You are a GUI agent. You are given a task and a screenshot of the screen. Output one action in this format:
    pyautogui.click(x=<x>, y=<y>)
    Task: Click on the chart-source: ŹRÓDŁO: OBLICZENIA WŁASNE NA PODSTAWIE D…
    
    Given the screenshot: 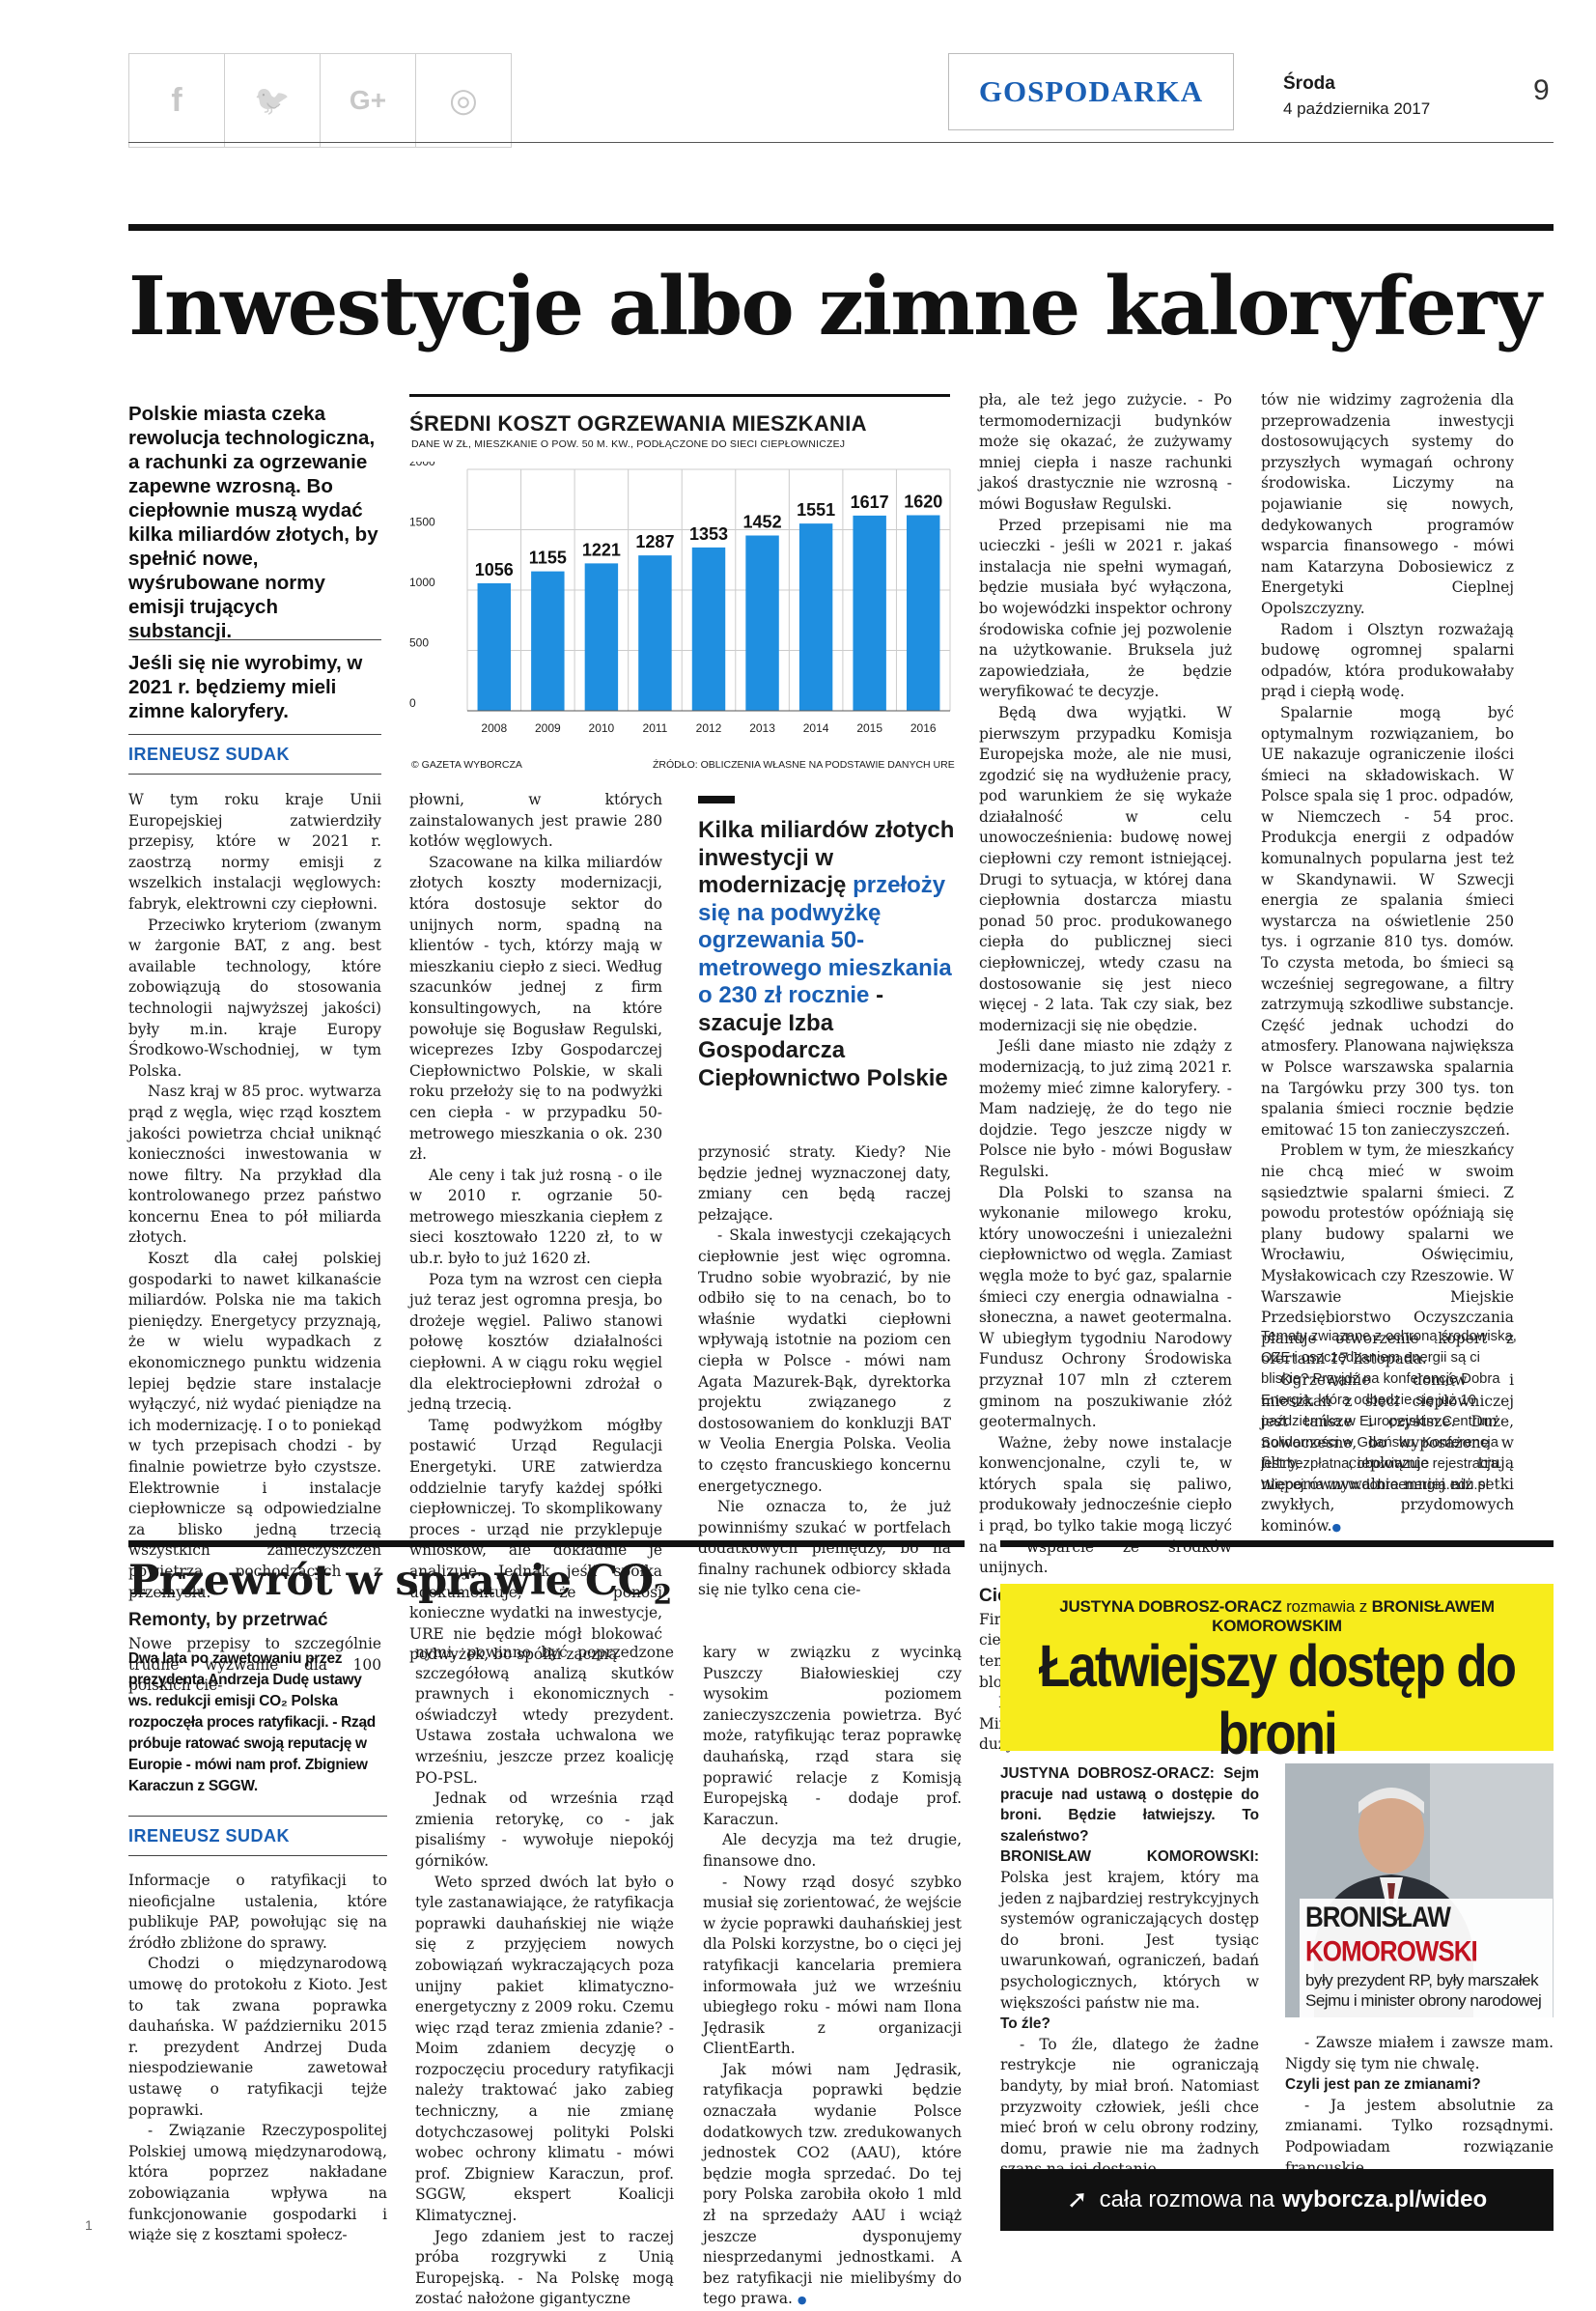 What is the action you would take?
    pyautogui.click(x=804, y=765)
    